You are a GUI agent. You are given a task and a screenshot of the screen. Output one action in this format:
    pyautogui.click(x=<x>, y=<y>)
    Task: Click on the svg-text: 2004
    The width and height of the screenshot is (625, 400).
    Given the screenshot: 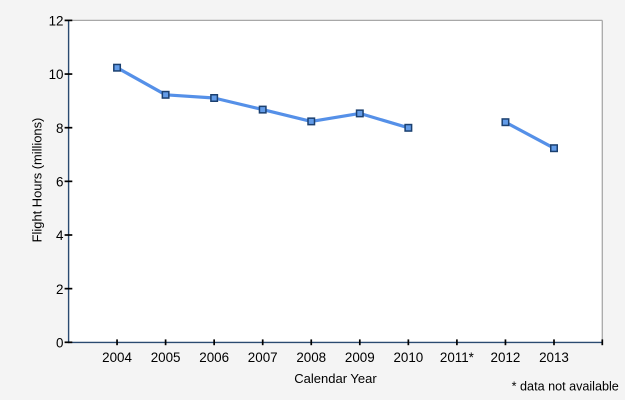 What is the action you would take?
    pyautogui.click(x=117, y=357)
    